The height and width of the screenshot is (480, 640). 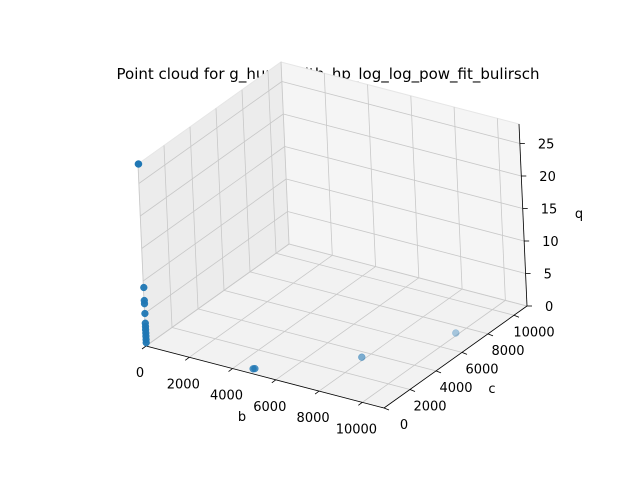 I want to click on y-tick-label: 8000, so click(x=507, y=351).